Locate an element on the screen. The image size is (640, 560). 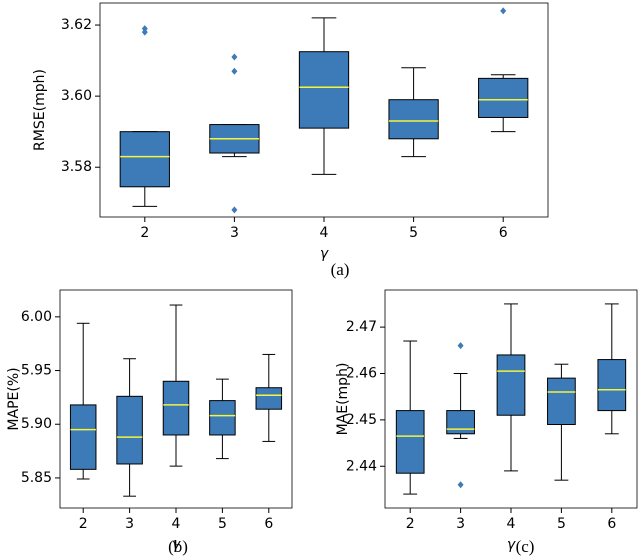
y-tick-label: 3.60 is located at coordinates (76, 96).